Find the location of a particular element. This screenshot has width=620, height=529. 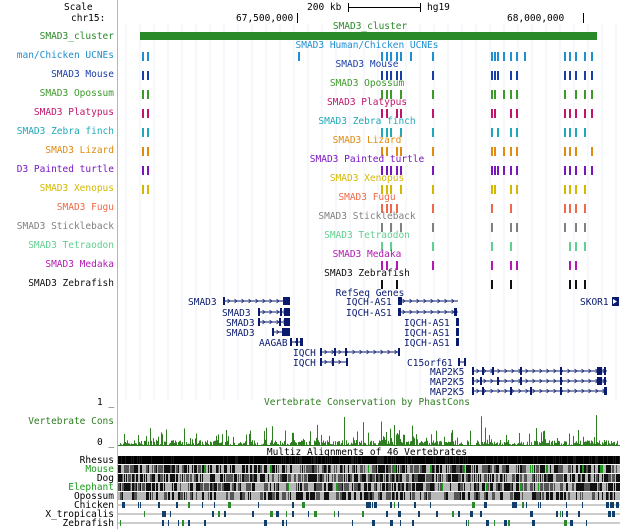

gene-label-iqch-as1-5: IQCH-AS1 is located at coordinates (427, 343).